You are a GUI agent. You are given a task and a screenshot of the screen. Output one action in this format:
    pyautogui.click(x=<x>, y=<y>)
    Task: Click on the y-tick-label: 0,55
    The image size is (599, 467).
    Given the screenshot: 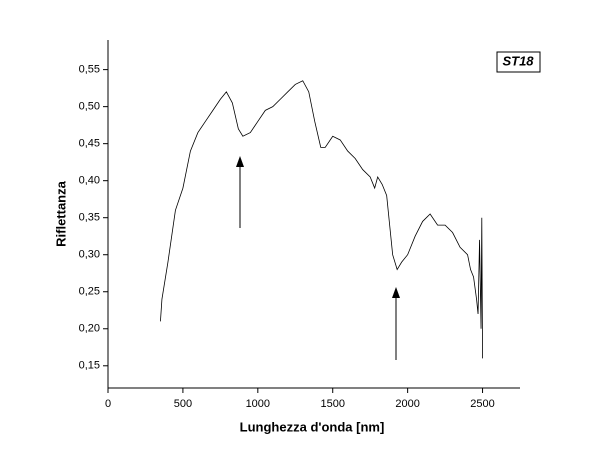 What is the action you would take?
    pyautogui.click(x=89, y=70)
    